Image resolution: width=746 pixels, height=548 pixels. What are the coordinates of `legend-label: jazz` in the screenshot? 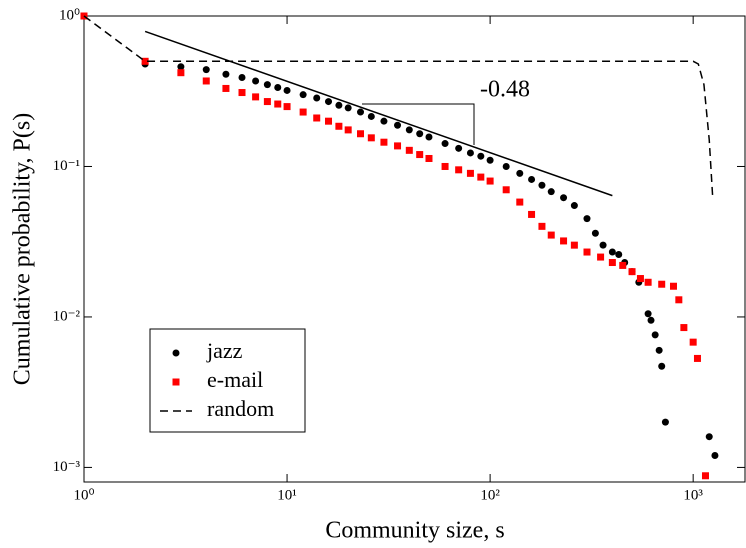 It's located at (224, 350).